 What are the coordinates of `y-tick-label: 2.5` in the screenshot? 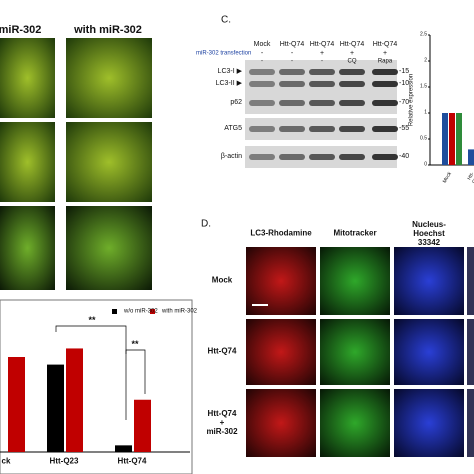 It's located at (423, 34).